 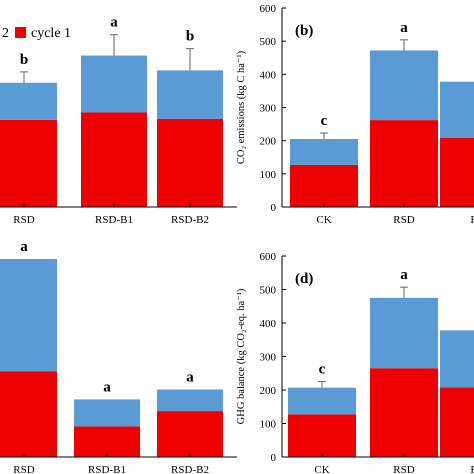 What do you see at coordinates (5, 33) in the screenshot?
I see `legend-fragment: 2` at bounding box center [5, 33].